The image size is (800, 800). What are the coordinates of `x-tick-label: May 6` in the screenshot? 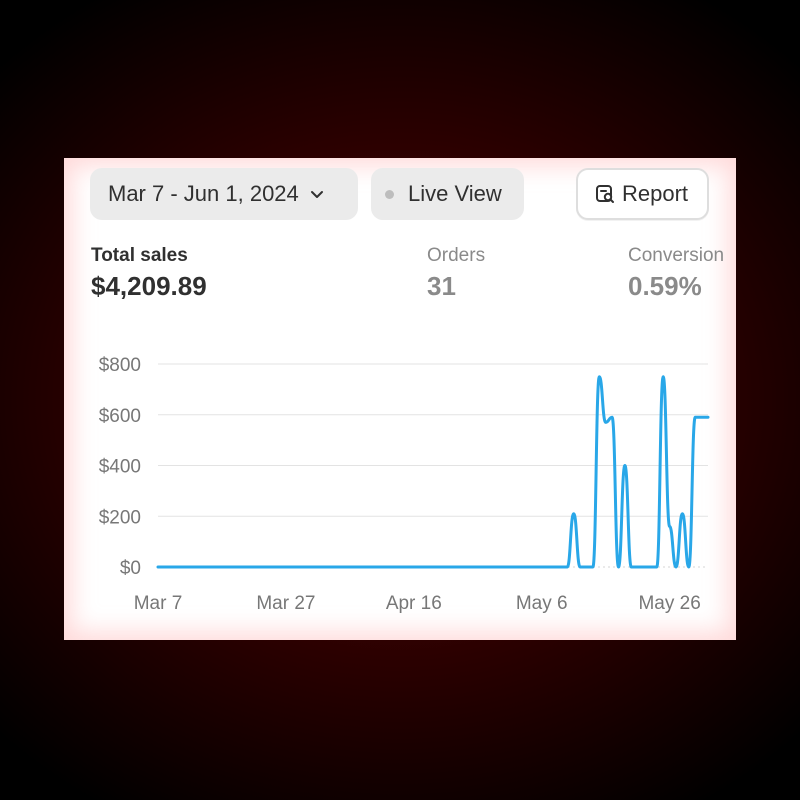 It's located at (542, 603).